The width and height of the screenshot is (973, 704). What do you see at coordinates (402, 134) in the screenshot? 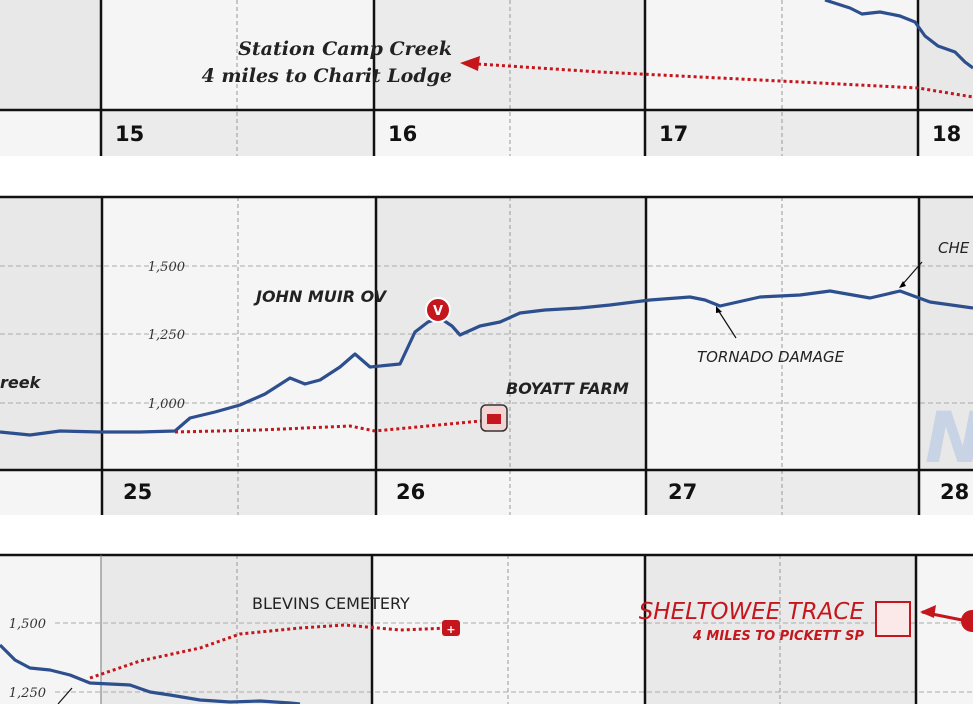
I see `mile-label: 16` at bounding box center [402, 134].